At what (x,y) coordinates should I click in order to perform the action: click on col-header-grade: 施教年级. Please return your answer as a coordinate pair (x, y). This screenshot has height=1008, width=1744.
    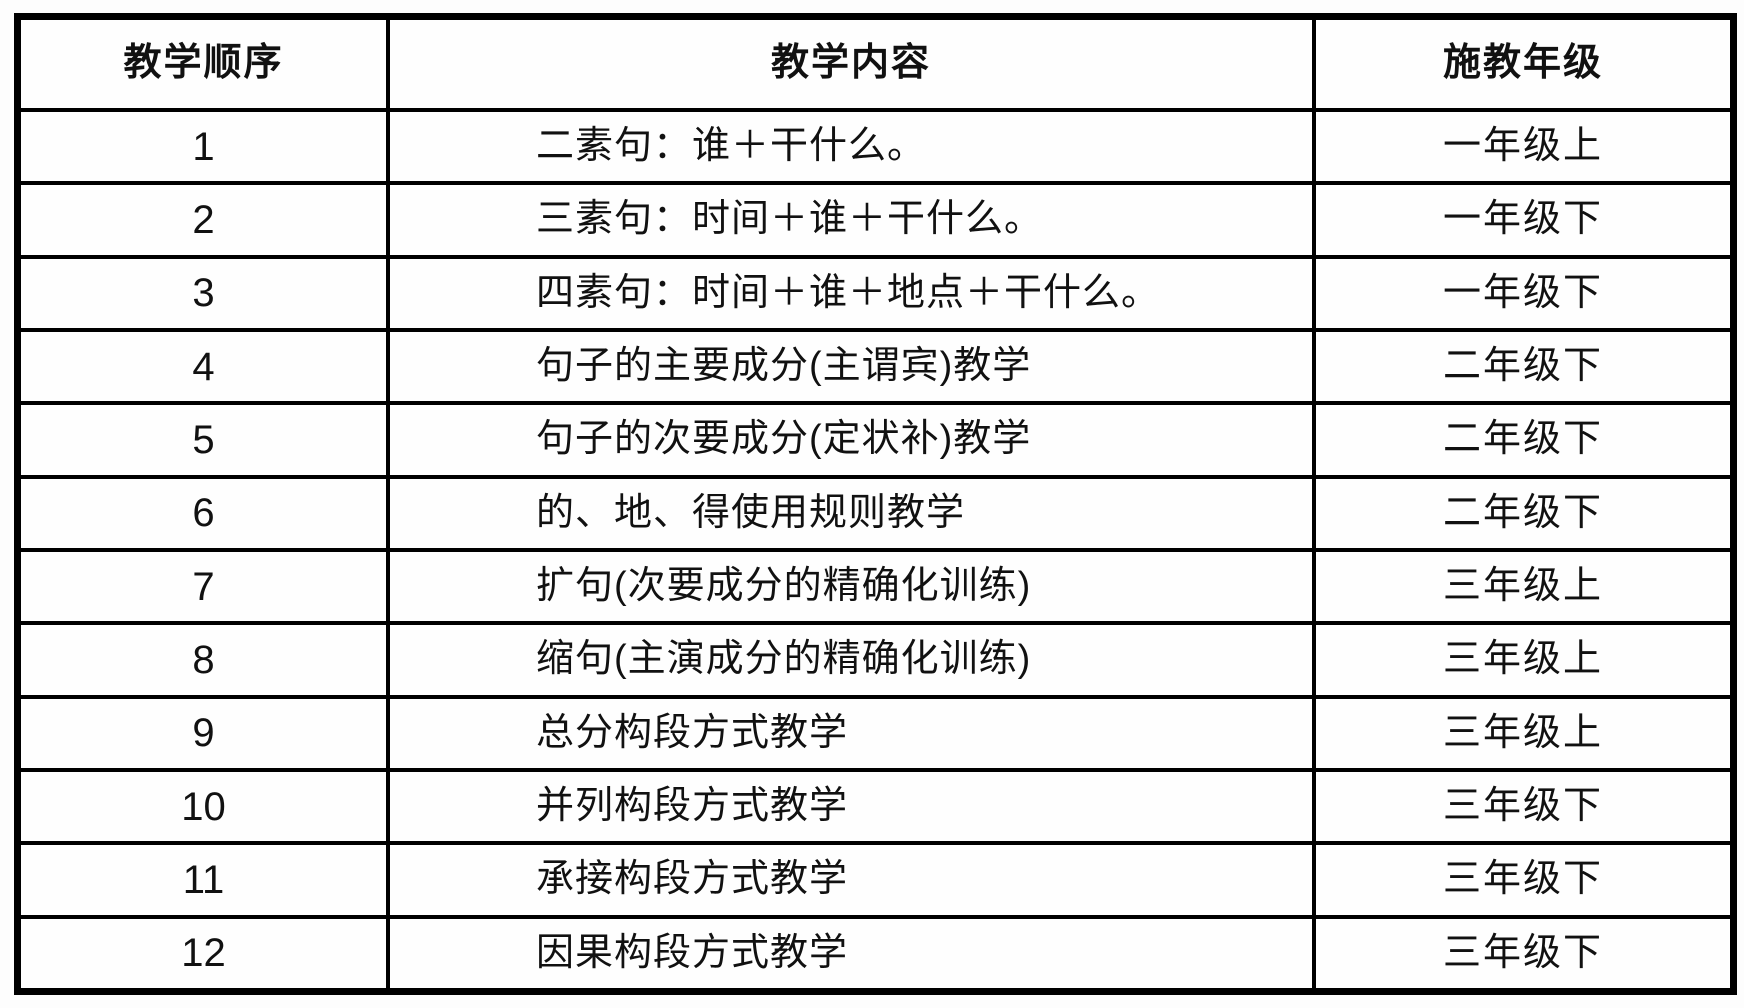
    Looking at the image, I should click on (1523, 64).